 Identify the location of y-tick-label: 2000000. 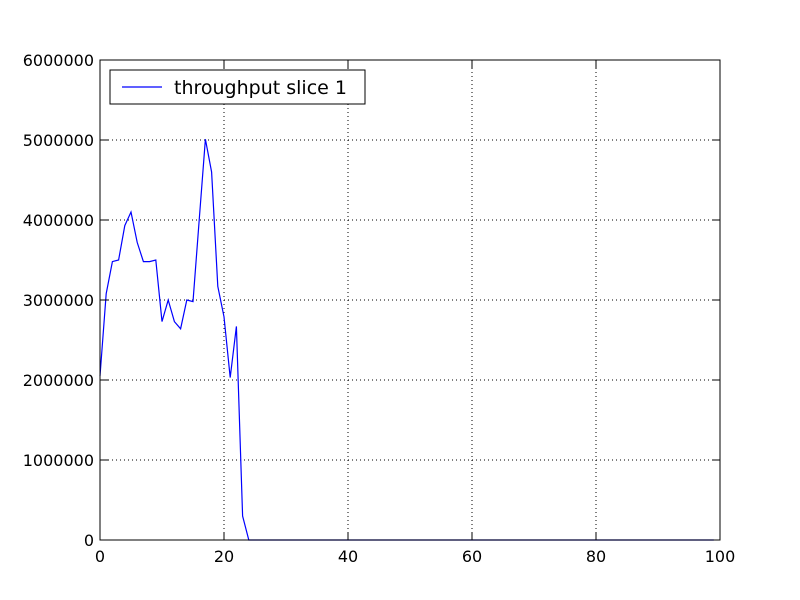
(58, 380).